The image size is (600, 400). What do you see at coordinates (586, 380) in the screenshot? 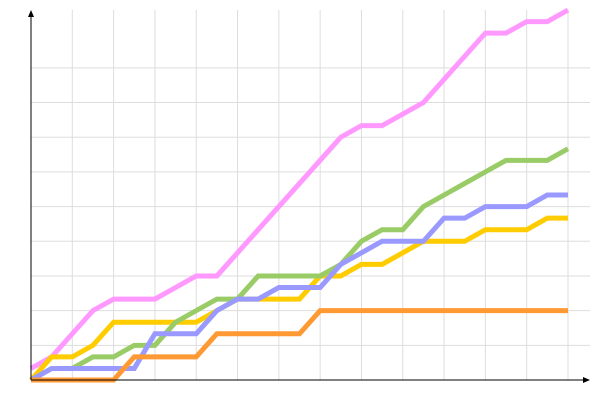
I see `x-axis-arrow-icon` at bounding box center [586, 380].